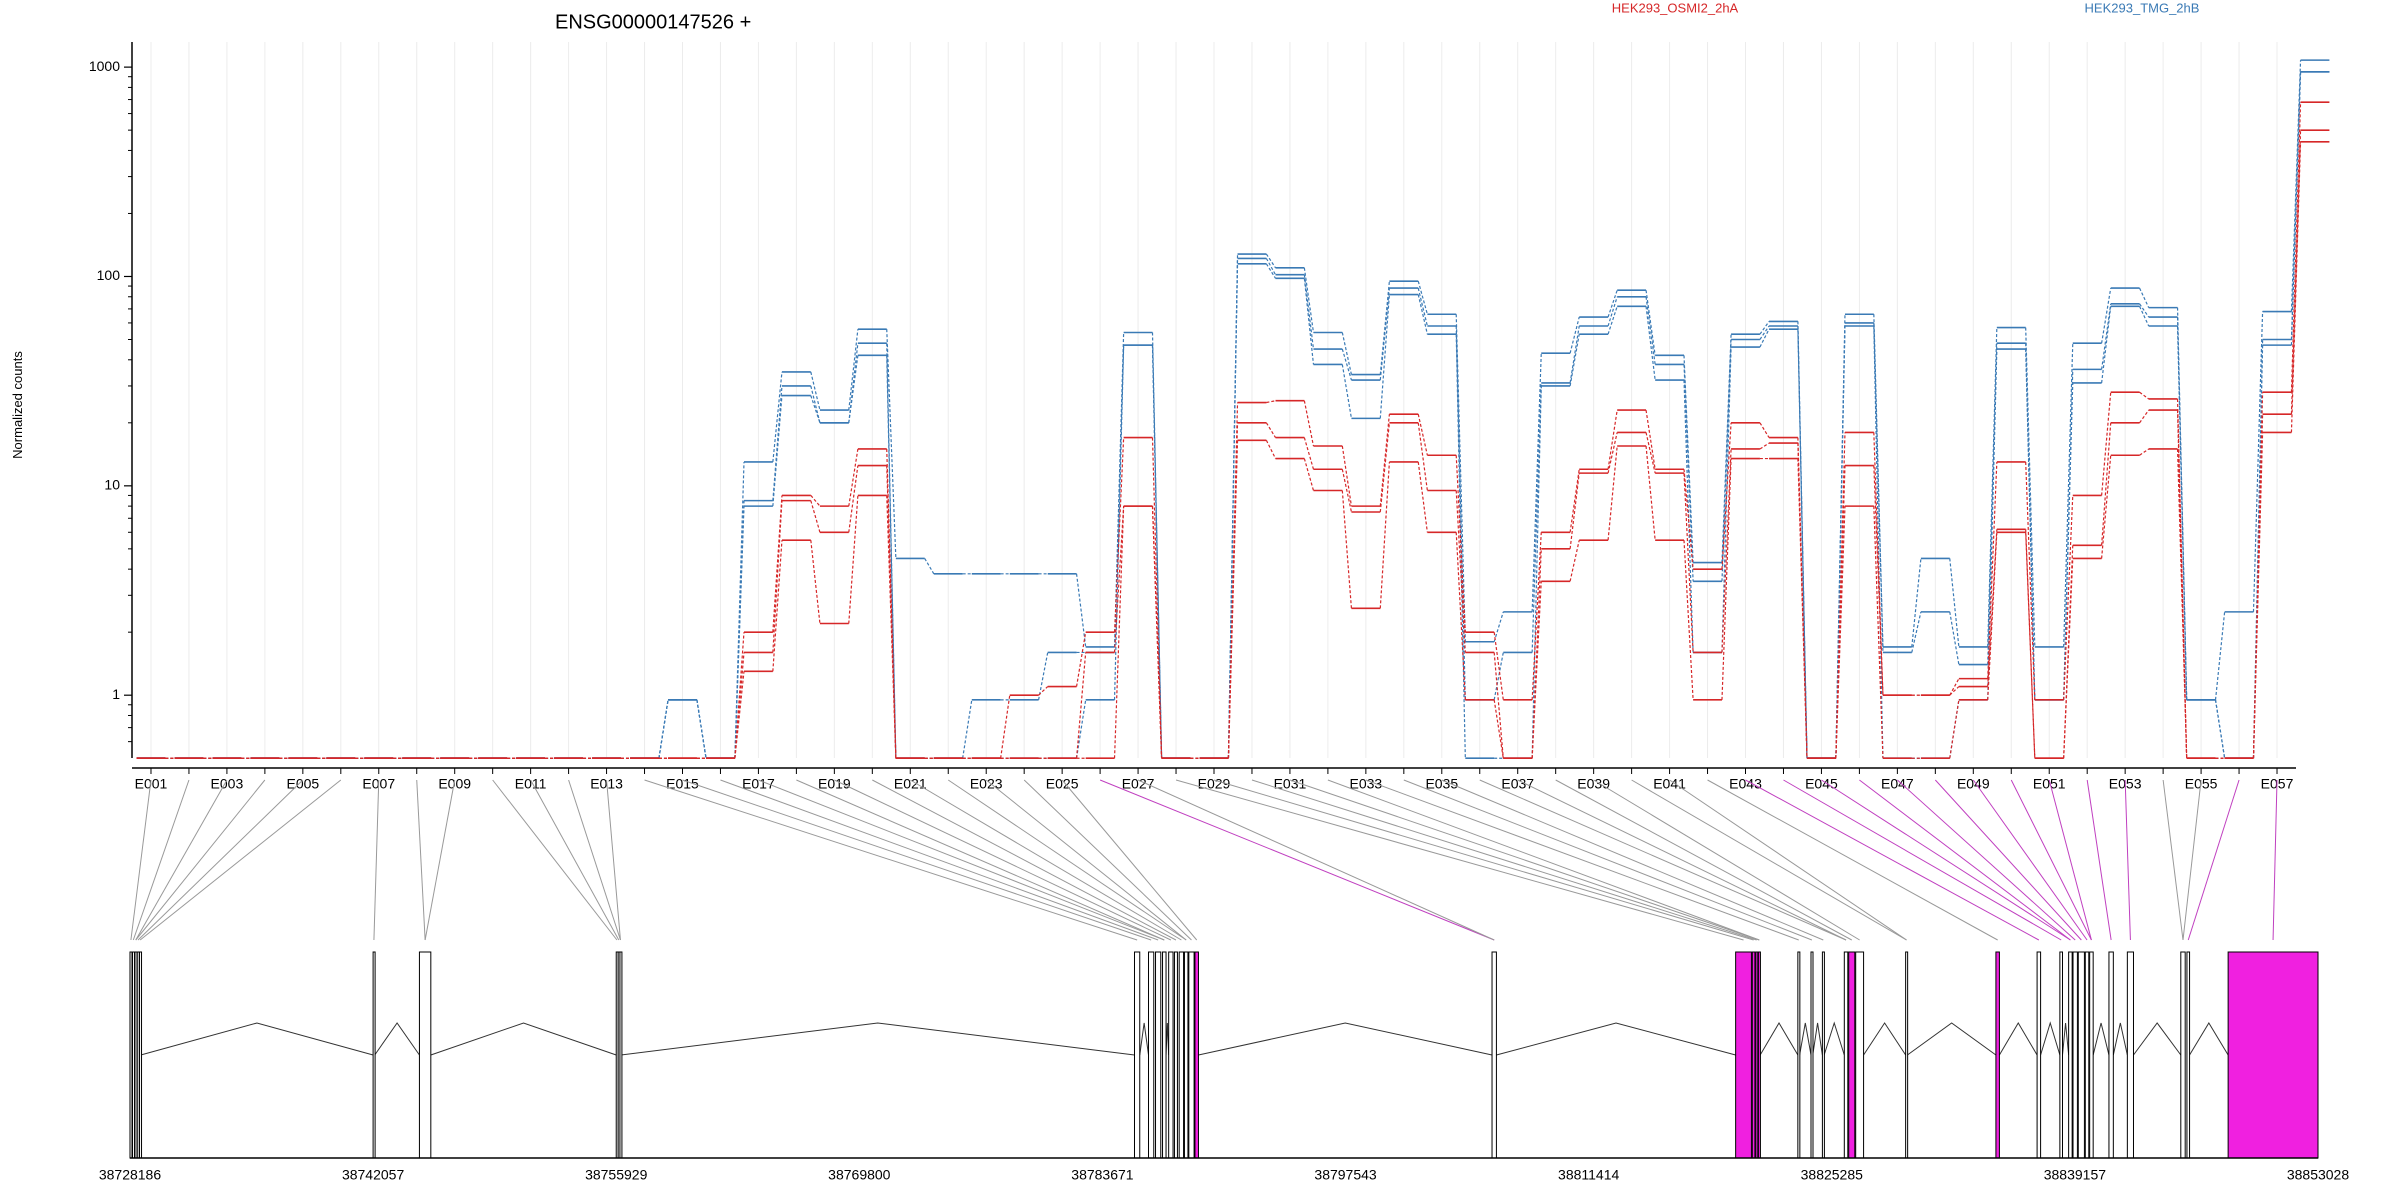  Describe the element at coordinates (1832, 1175) in the screenshot. I see `genomic-tick-label: 38825285` at that location.